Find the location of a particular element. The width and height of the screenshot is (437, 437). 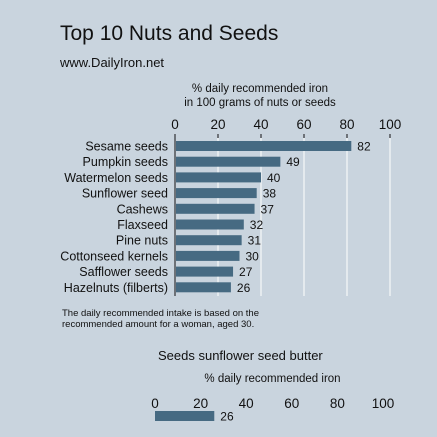

chart2-x-tick-label-4: 80 is located at coordinates (337, 403).